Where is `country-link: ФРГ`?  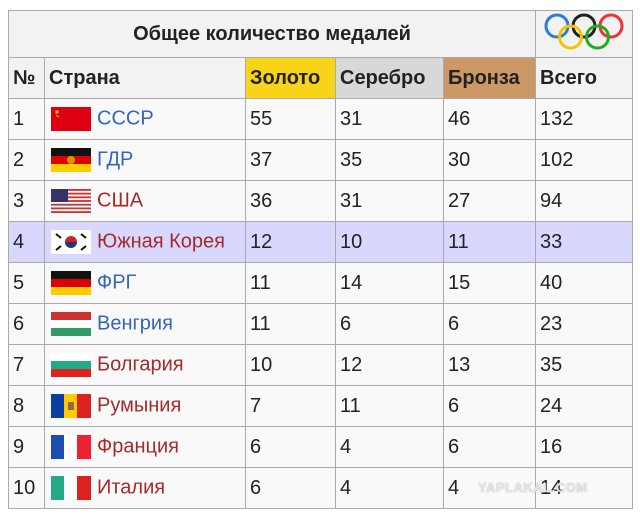
country-link: ФРГ is located at coordinates (117, 282).